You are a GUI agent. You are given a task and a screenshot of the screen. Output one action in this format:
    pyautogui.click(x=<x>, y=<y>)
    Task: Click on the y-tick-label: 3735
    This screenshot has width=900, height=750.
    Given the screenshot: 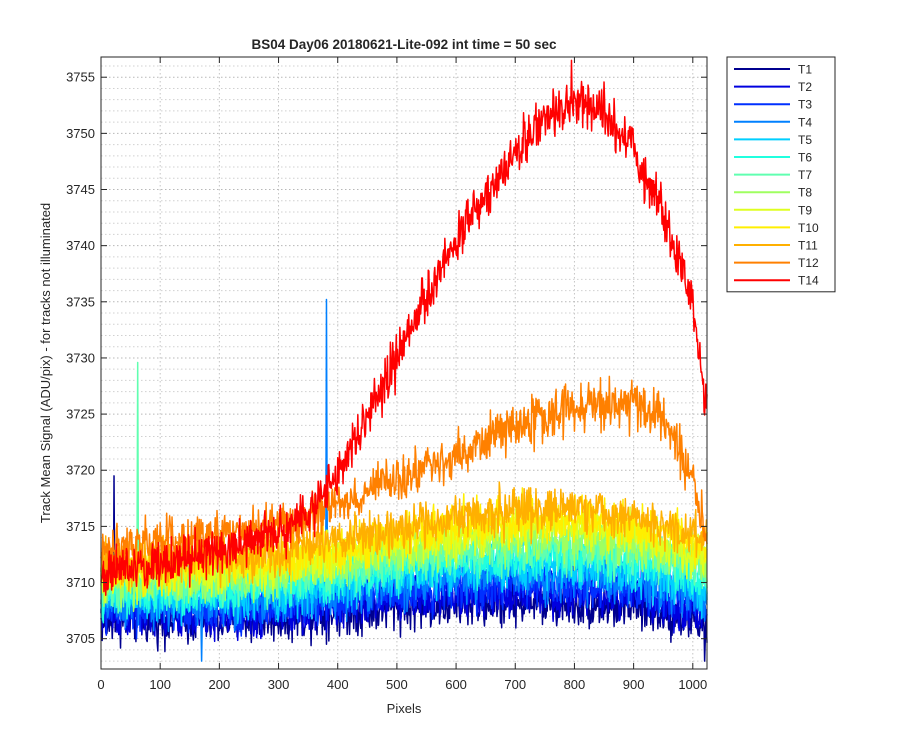 What is the action you would take?
    pyautogui.click(x=80, y=301)
    